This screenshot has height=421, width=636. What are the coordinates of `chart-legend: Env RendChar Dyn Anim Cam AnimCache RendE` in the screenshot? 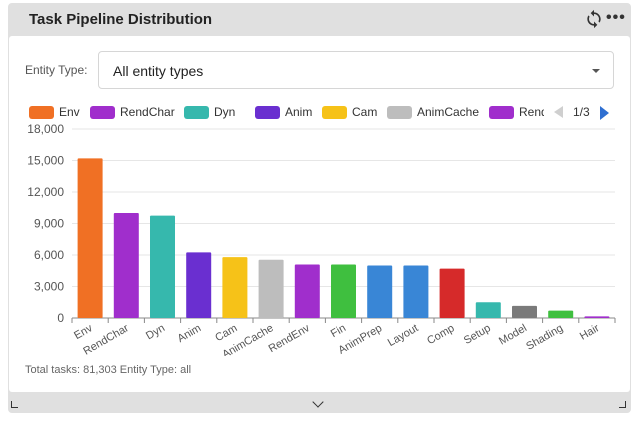 It's located at (286, 112).